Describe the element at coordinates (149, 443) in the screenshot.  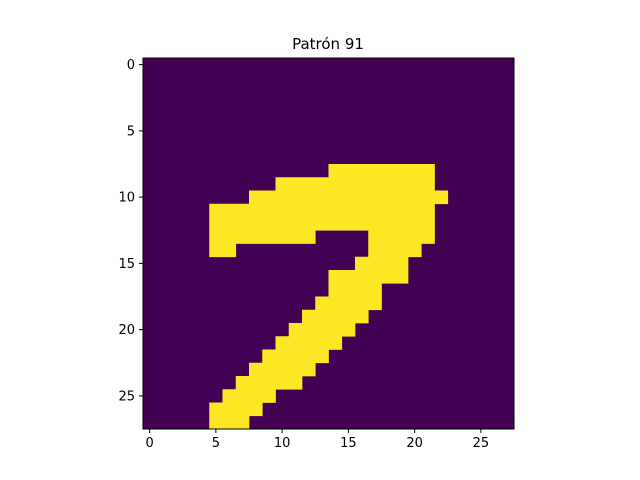
I see `x-tick-label: 0` at that location.